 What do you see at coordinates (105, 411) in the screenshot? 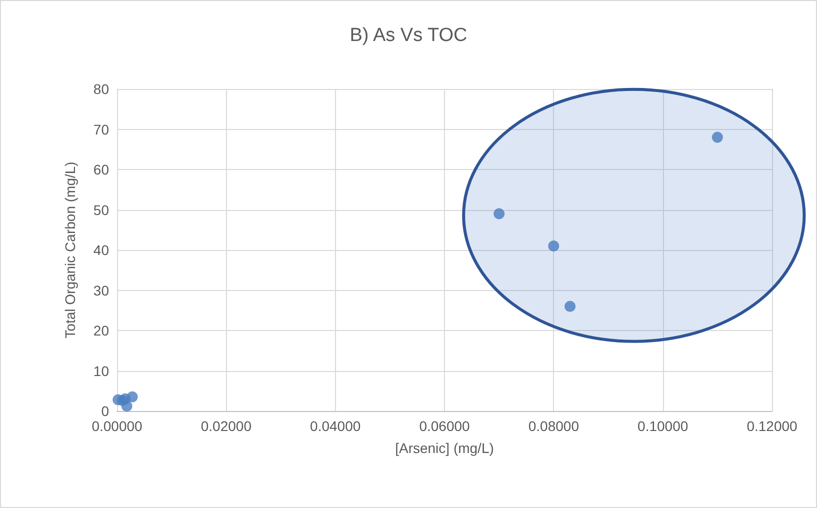
I see `y-tick-label: 0` at bounding box center [105, 411].